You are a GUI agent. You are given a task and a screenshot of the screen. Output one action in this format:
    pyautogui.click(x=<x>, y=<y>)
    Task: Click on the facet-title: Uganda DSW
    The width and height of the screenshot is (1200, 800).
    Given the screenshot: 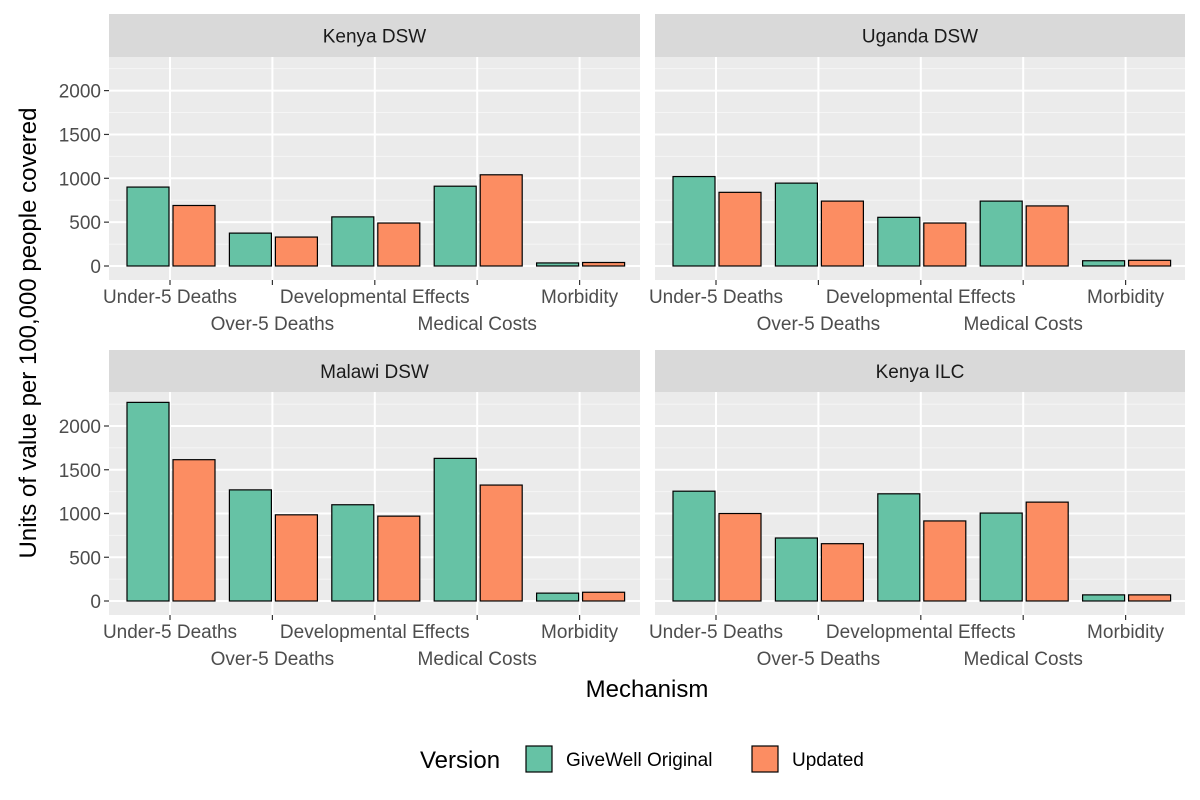 What is the action you would take?
    pyautogui.click(x=920, y=37)
    